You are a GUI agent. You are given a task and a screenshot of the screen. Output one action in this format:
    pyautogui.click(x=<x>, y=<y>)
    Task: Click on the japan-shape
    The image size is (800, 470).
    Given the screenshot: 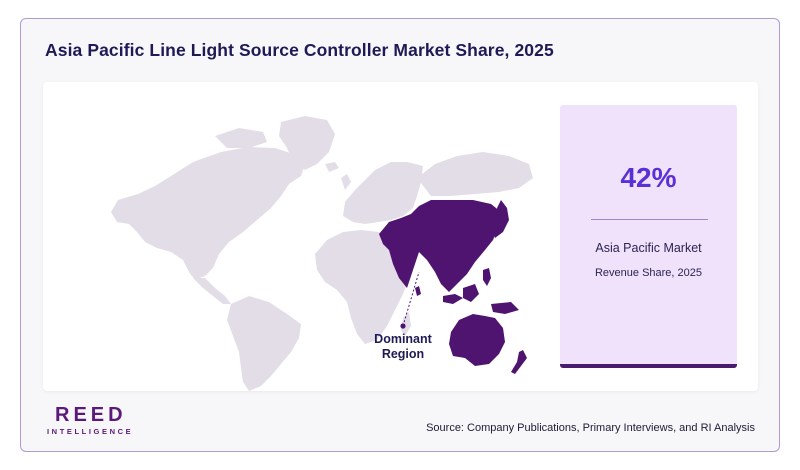 What is the action you would take?
    pyautogui.click(x=501, y=219)
    